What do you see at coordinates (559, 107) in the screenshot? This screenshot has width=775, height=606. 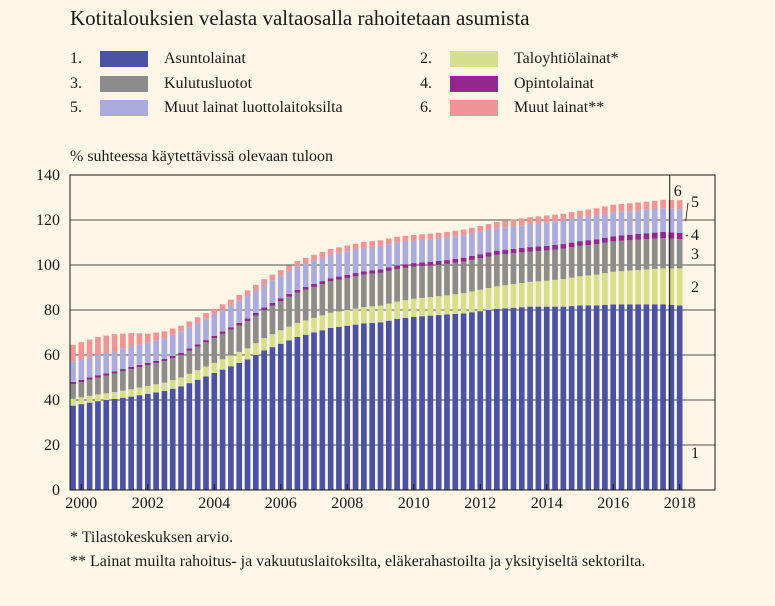 I see `legend-label: Muut lainat**` at bounding box center [559, 107].